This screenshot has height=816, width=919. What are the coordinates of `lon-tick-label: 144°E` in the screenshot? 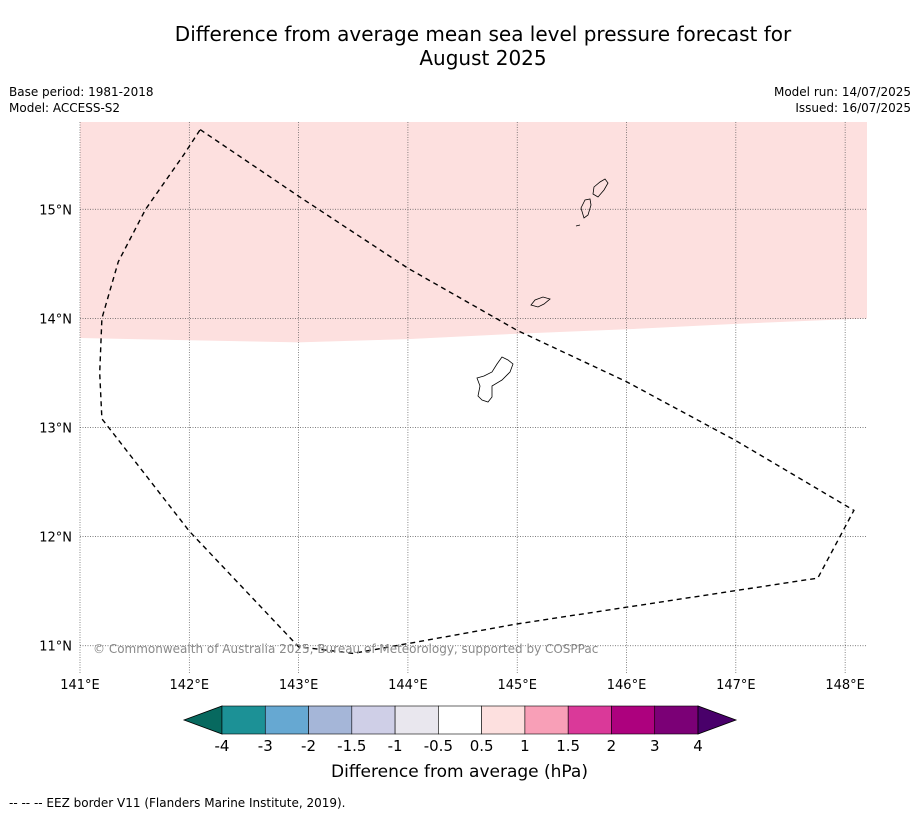 It's located at (408, 685).